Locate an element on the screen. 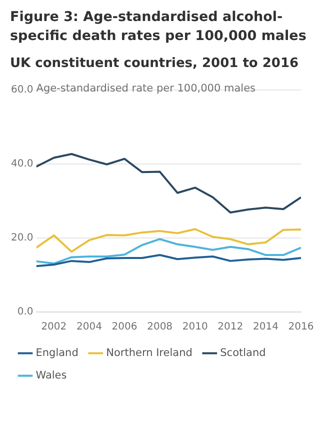 This screenshot has width=325, height=448. legend-label: England is located at coordinates (57, 352).